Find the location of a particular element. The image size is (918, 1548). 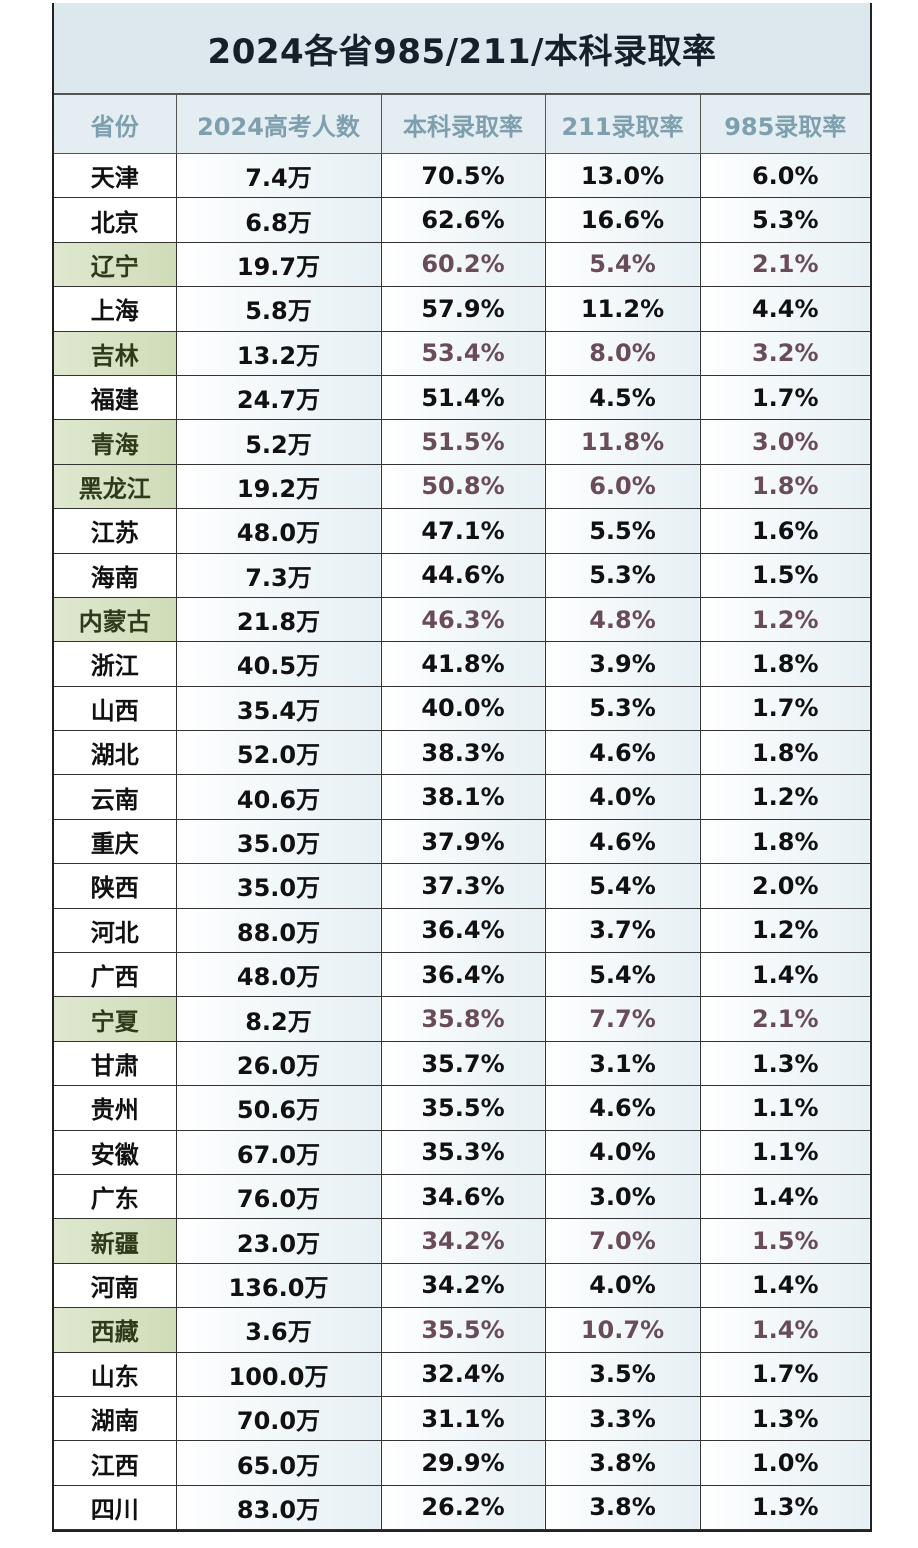

province-cell: 河北 is located at coordinates (115, 930).